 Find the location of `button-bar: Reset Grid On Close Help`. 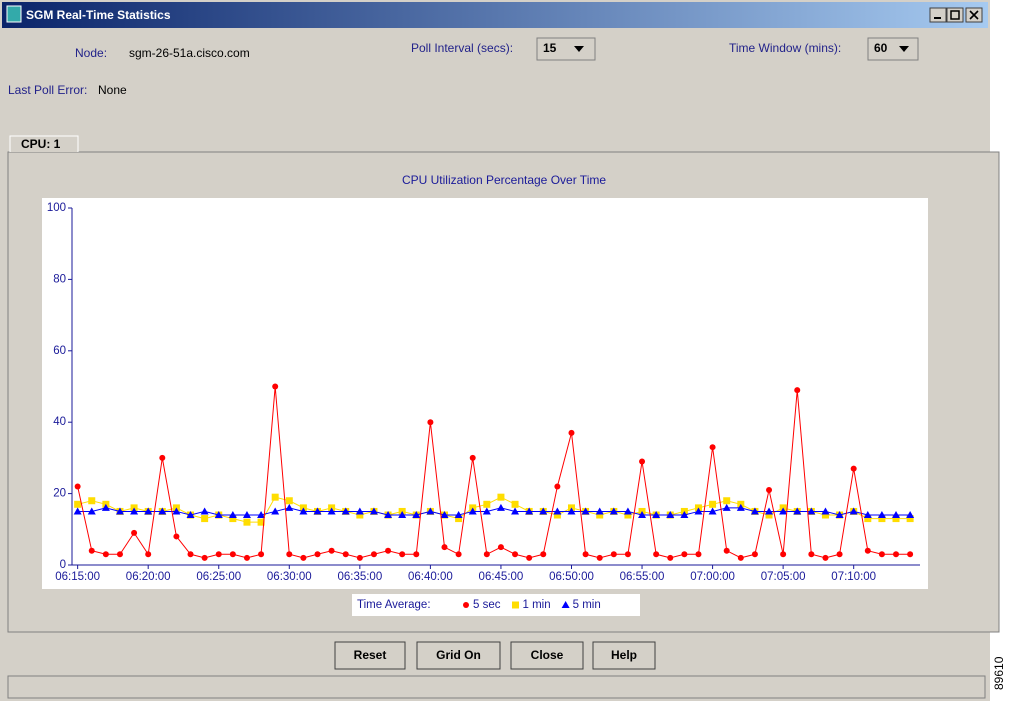

button-bar: Reset Grid On Close Help is located at coordinates (495, 655).